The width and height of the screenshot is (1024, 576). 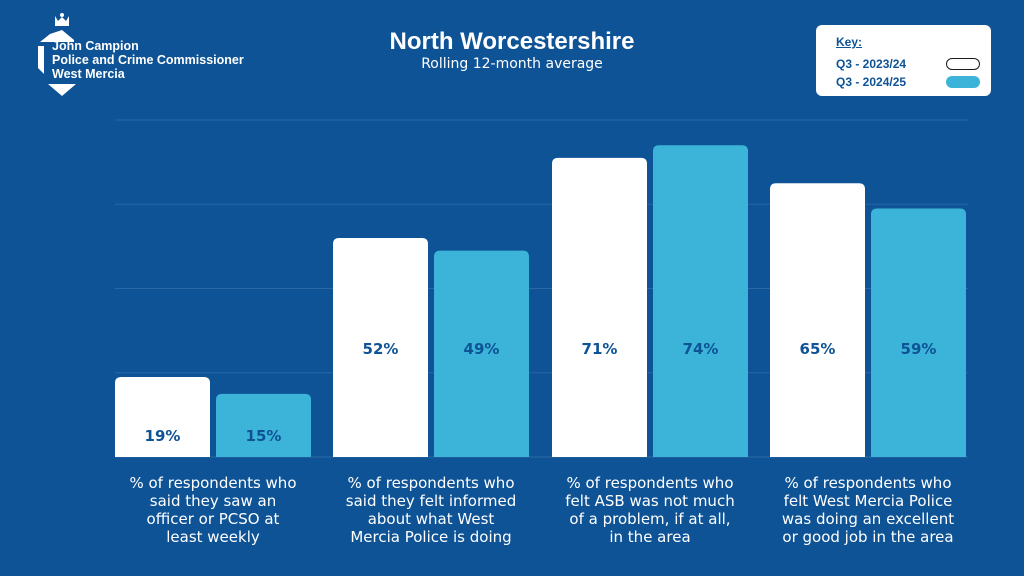 What do you see at coordinates (849, 42) in the screenshot?
I see `legend-title: Key:` at bounding box center [849, 42].